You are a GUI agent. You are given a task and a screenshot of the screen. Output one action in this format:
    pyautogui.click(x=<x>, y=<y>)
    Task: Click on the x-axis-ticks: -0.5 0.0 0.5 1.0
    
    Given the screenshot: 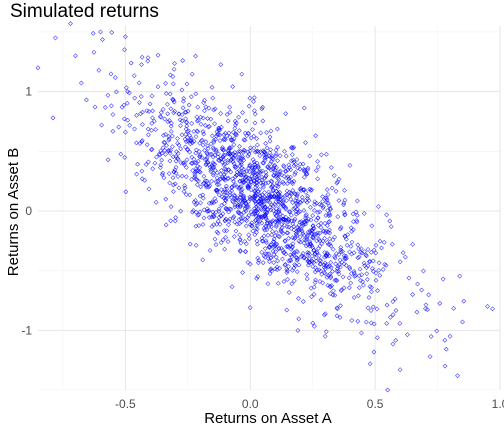 What is the action you would take?
    pyautogui.click(x=309, y=404)
    